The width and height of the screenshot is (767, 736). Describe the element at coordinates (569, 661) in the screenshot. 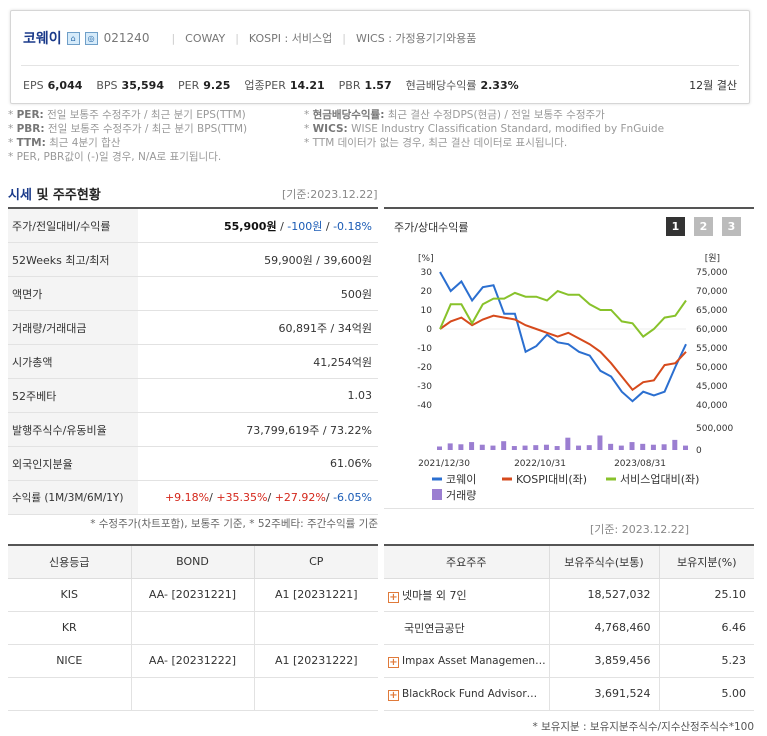

I see `table-row: + Impax Asset Managemen… 3,859,456 5.23` at that location.